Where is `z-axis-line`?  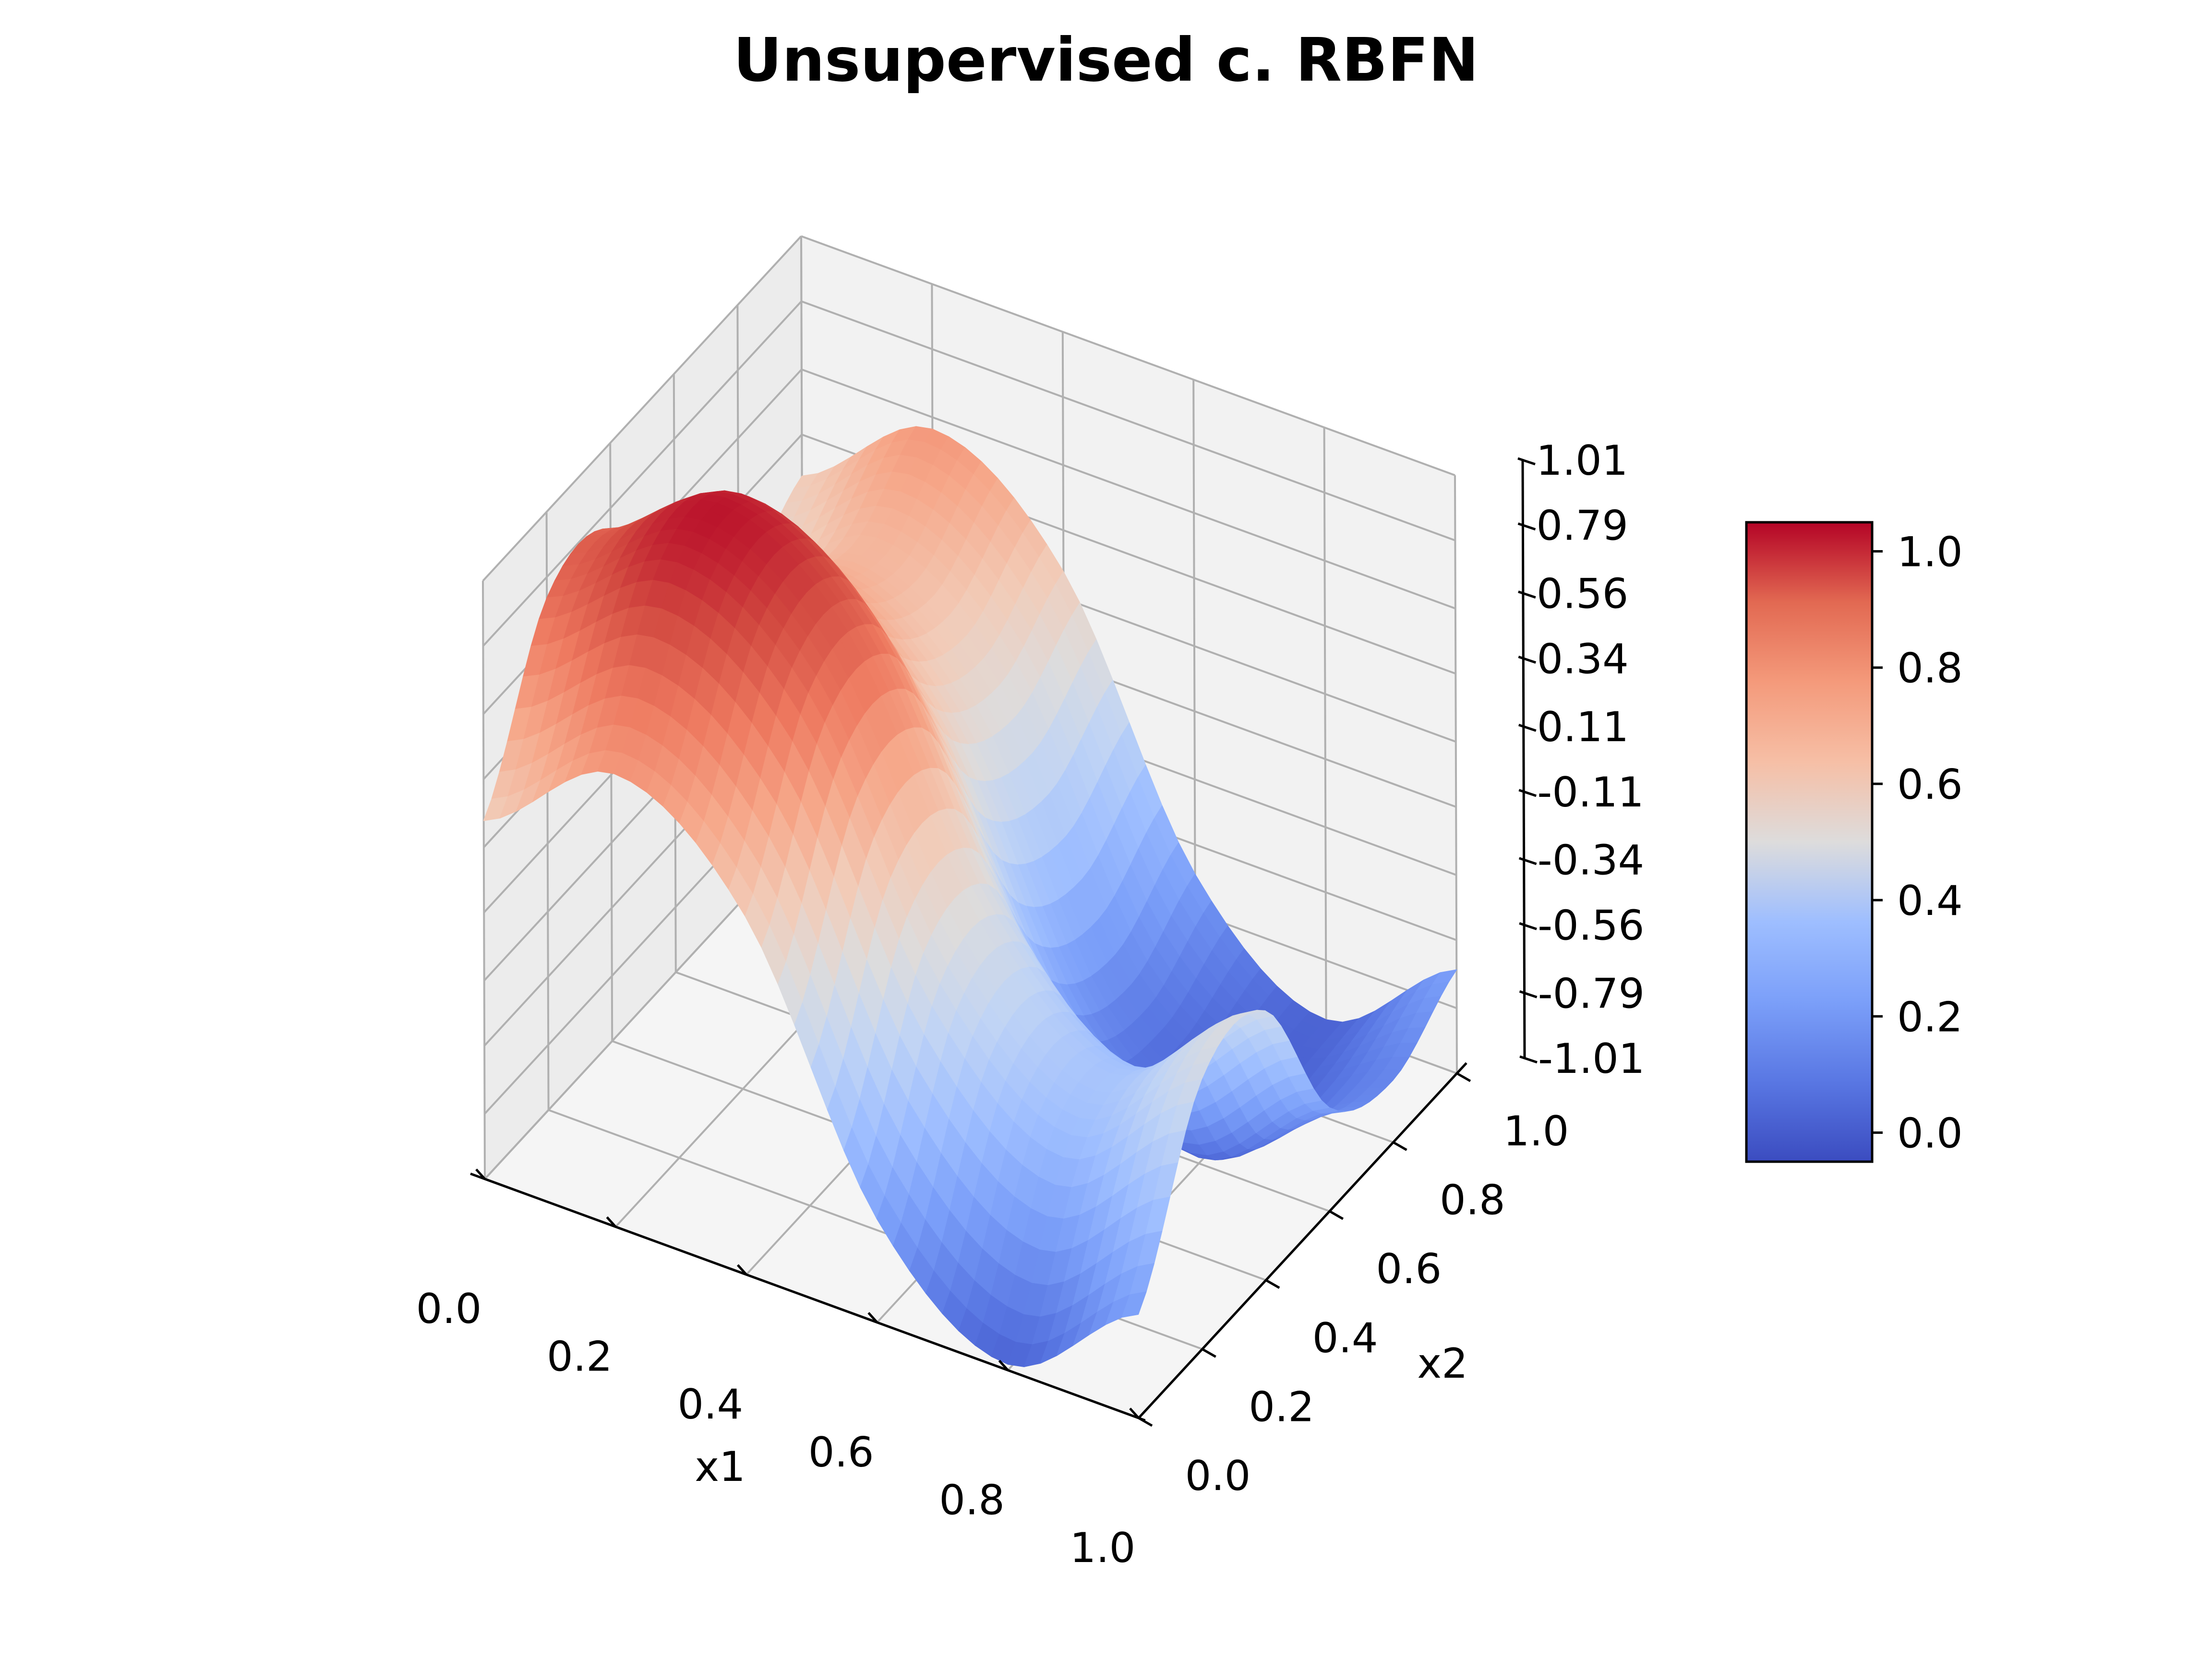 z-axis-line is located at coordinates (1523, 759).